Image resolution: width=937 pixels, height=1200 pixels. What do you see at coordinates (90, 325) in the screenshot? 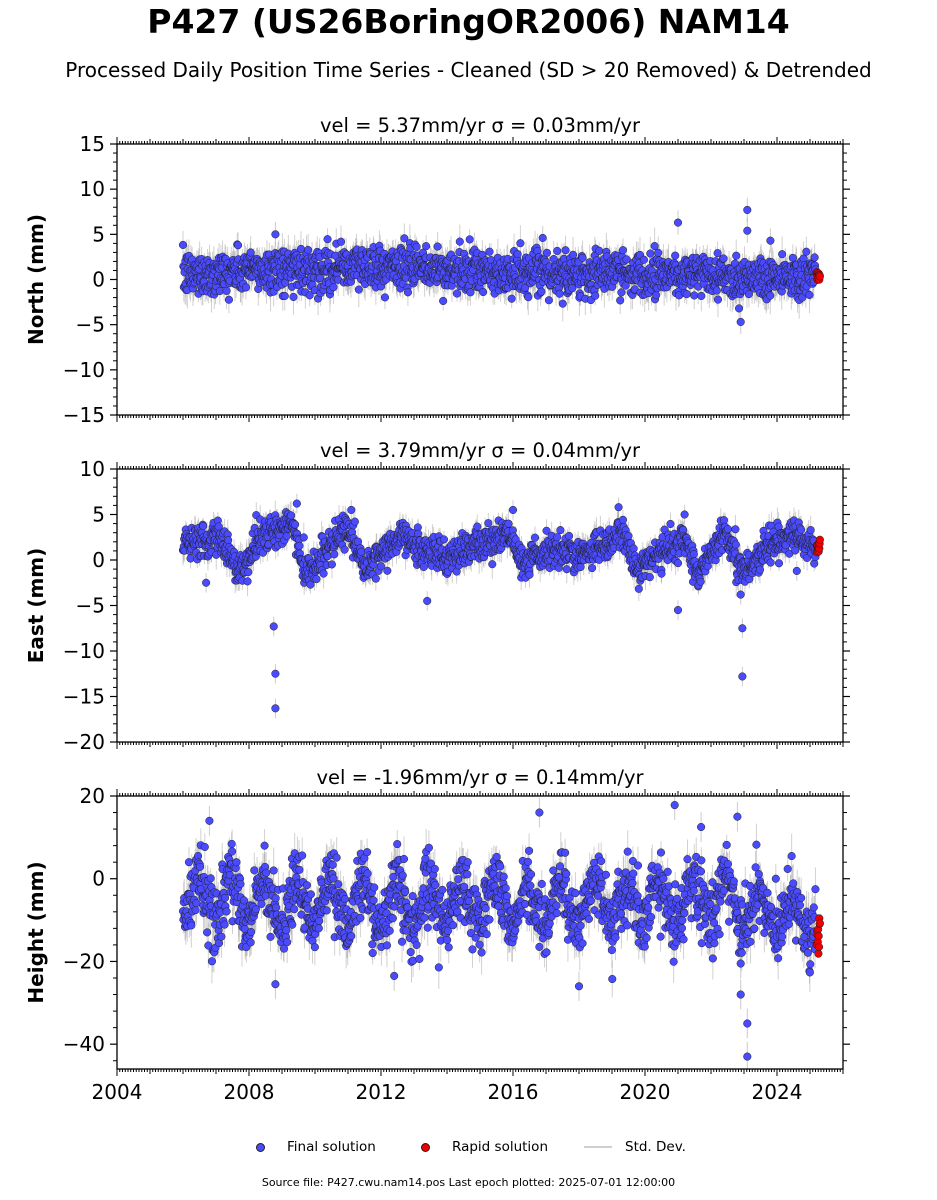
I see `y-tick-label: −5` at bounding box center [90, 325].